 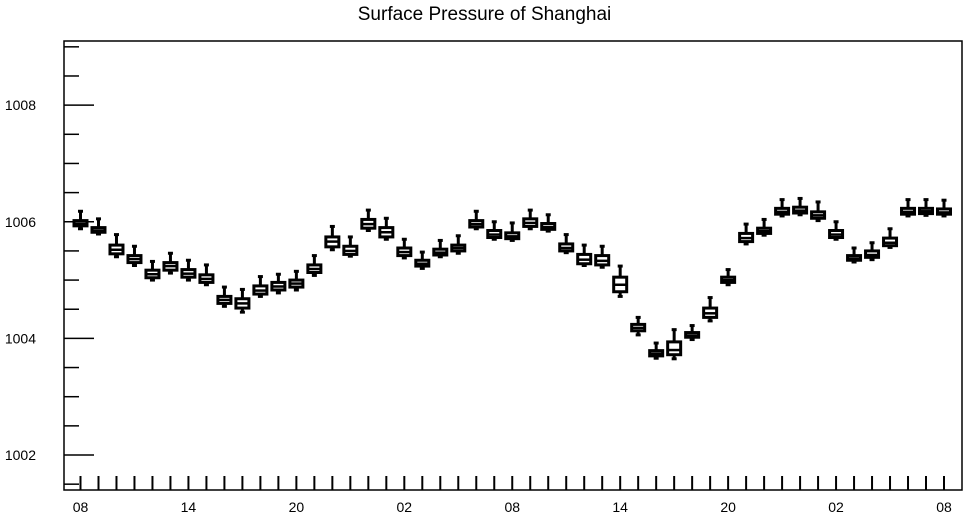 What do you see at coordinates (484, 14) in the screenshot?
I see `chart-title: Surface Pressure of Shanghai` at bounding box center [484, 14].